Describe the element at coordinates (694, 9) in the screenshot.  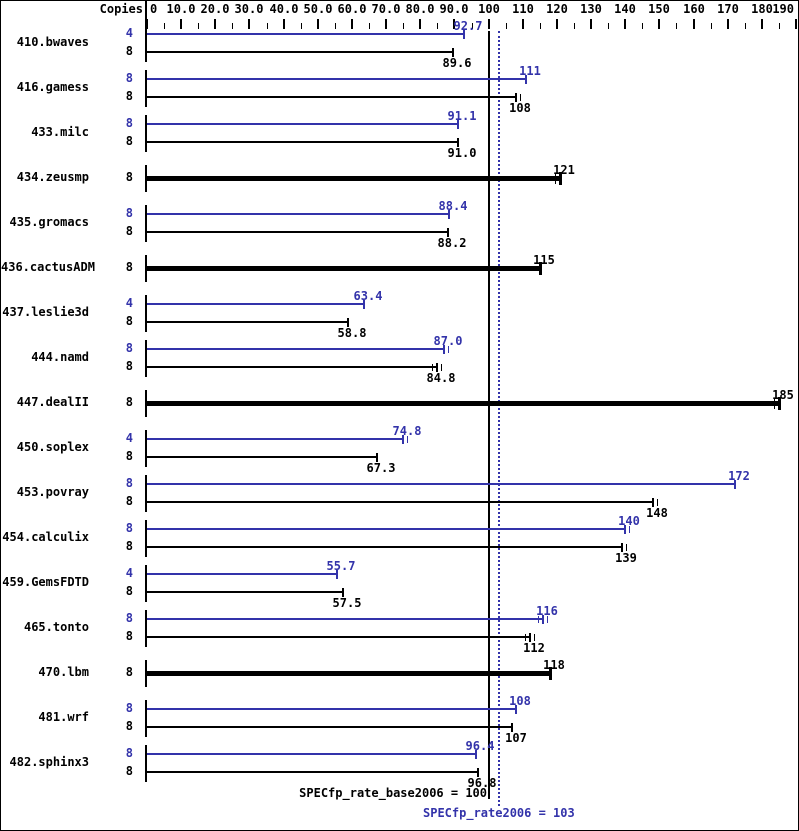
I see `axis-tick-label: 160` at that location.